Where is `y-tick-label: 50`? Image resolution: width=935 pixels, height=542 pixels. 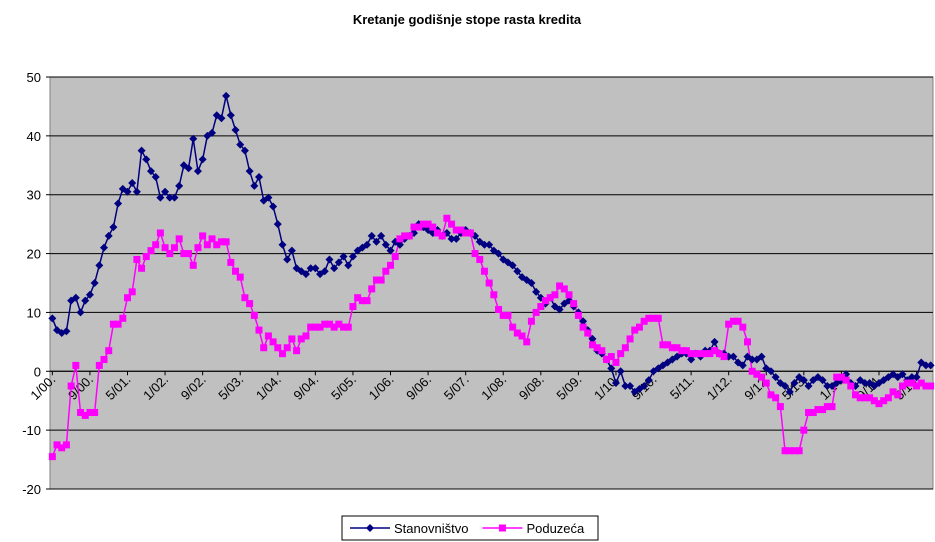
y-tick-label: 50 is located at coordinates (34, 77).